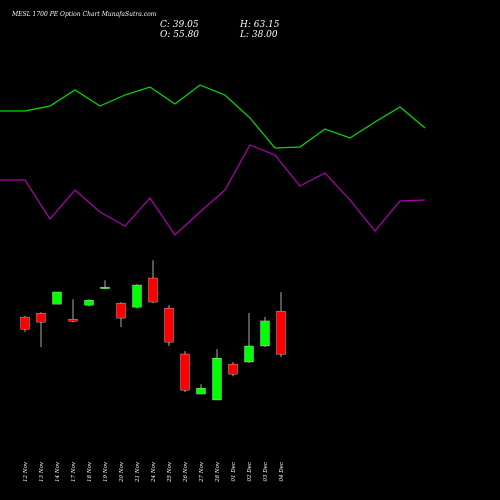 The height and width of the screenshot is (500, 500). Describe the element at coordinates (213, 116) in the screenshot. I see `overlay-line` at that location.